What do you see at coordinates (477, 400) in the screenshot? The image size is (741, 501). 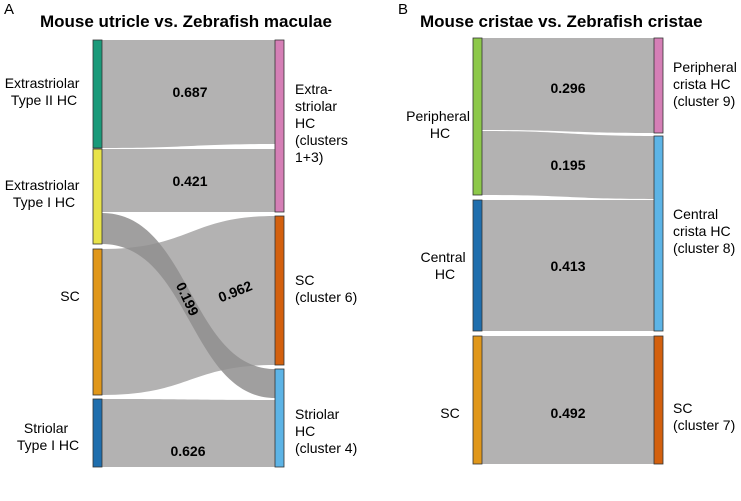 I see `node-b-sc` at bounding box center [477, 400].